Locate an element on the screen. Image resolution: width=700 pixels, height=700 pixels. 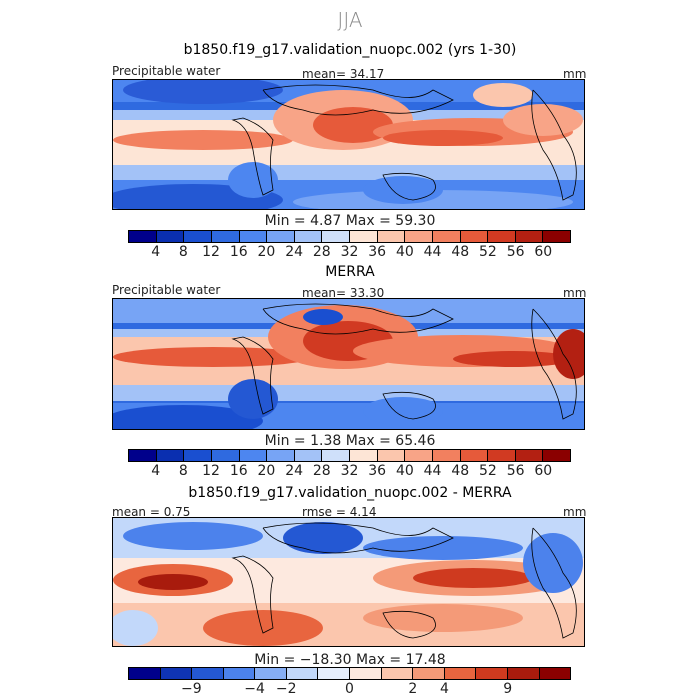
panel-1-units: mm is located at coordinates (575, 74).